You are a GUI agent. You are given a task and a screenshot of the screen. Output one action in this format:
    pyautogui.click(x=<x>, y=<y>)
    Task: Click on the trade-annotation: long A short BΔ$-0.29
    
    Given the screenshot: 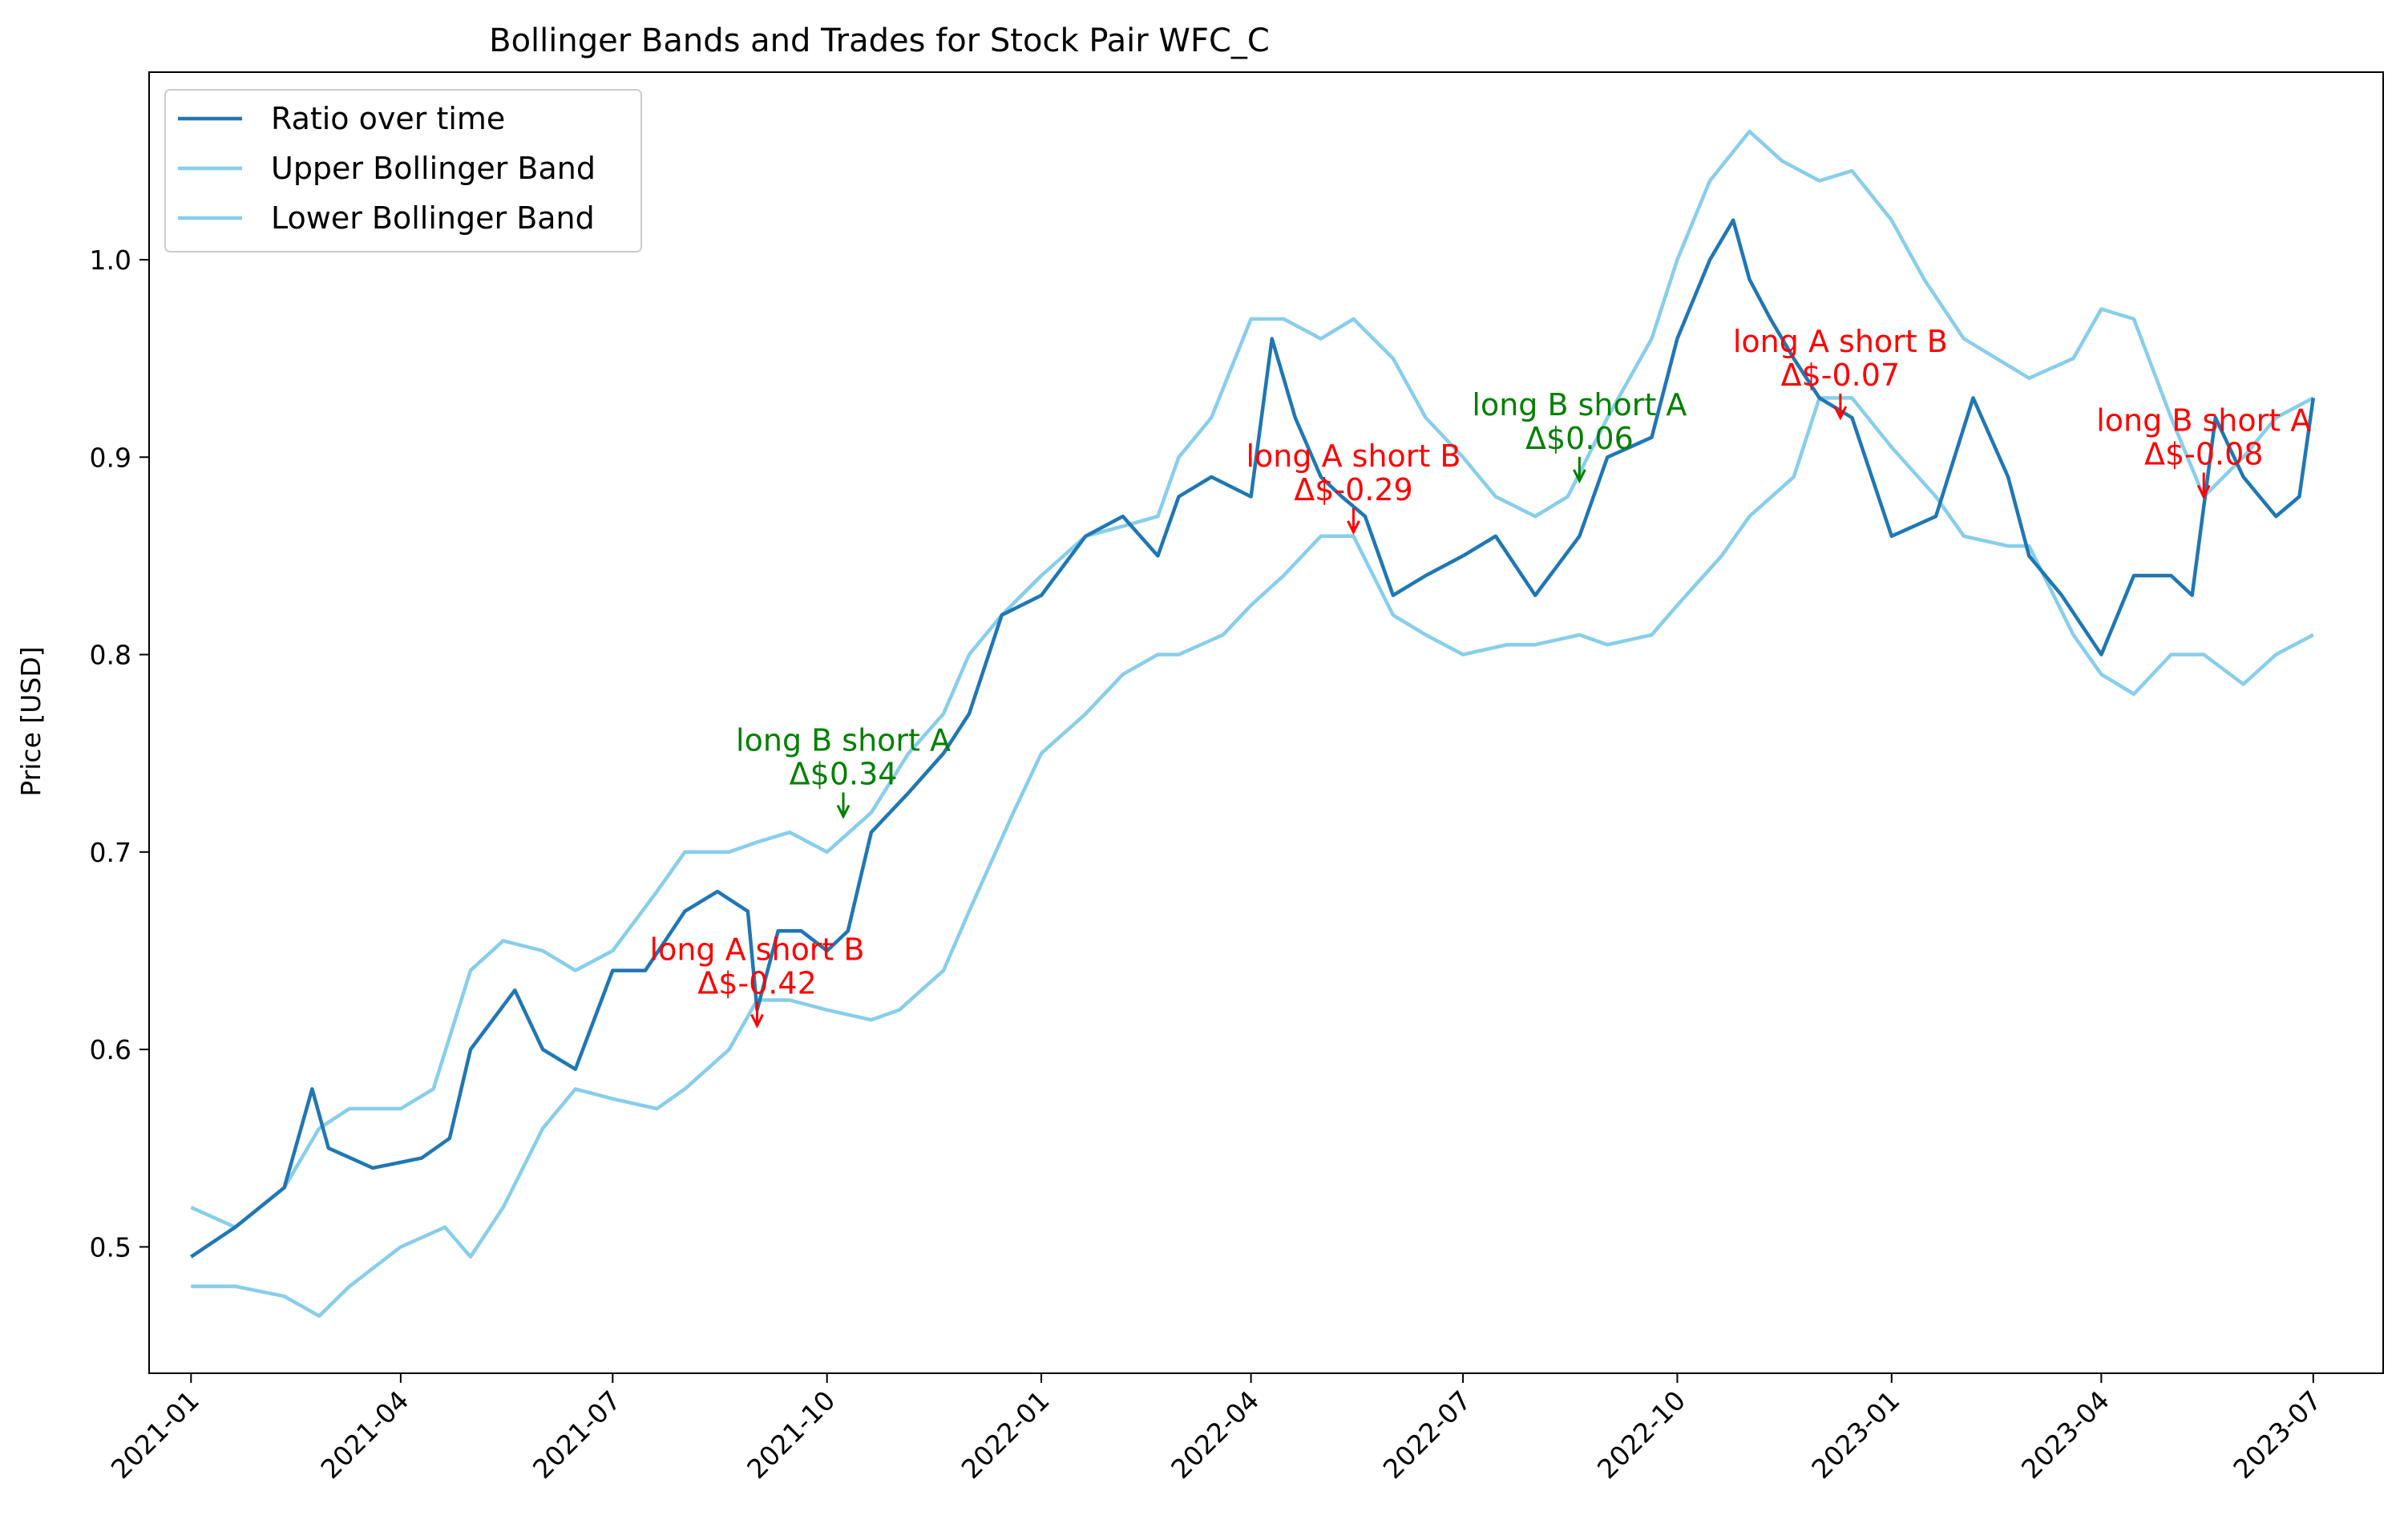 What is the action you would take?
    pyautogui.click(x=1353, y=487)
    